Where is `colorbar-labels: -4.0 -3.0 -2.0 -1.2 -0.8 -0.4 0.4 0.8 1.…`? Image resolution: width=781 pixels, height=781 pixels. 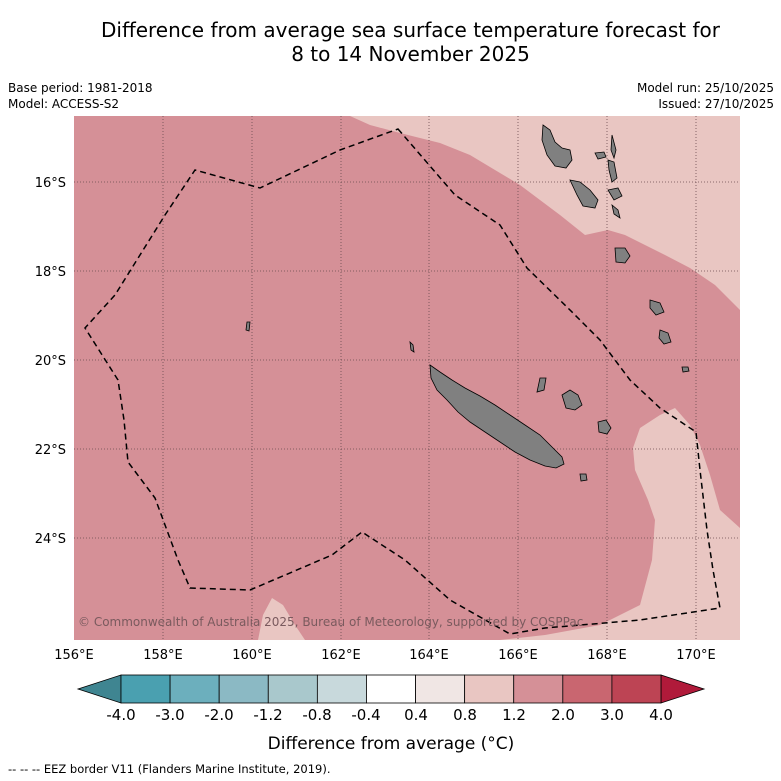 colorbar-labels: -4.0 -3.0 -2.0 -1.2 -0.8 -0.4 0.4 0.8 1.… is located at coordinates (389, 715).